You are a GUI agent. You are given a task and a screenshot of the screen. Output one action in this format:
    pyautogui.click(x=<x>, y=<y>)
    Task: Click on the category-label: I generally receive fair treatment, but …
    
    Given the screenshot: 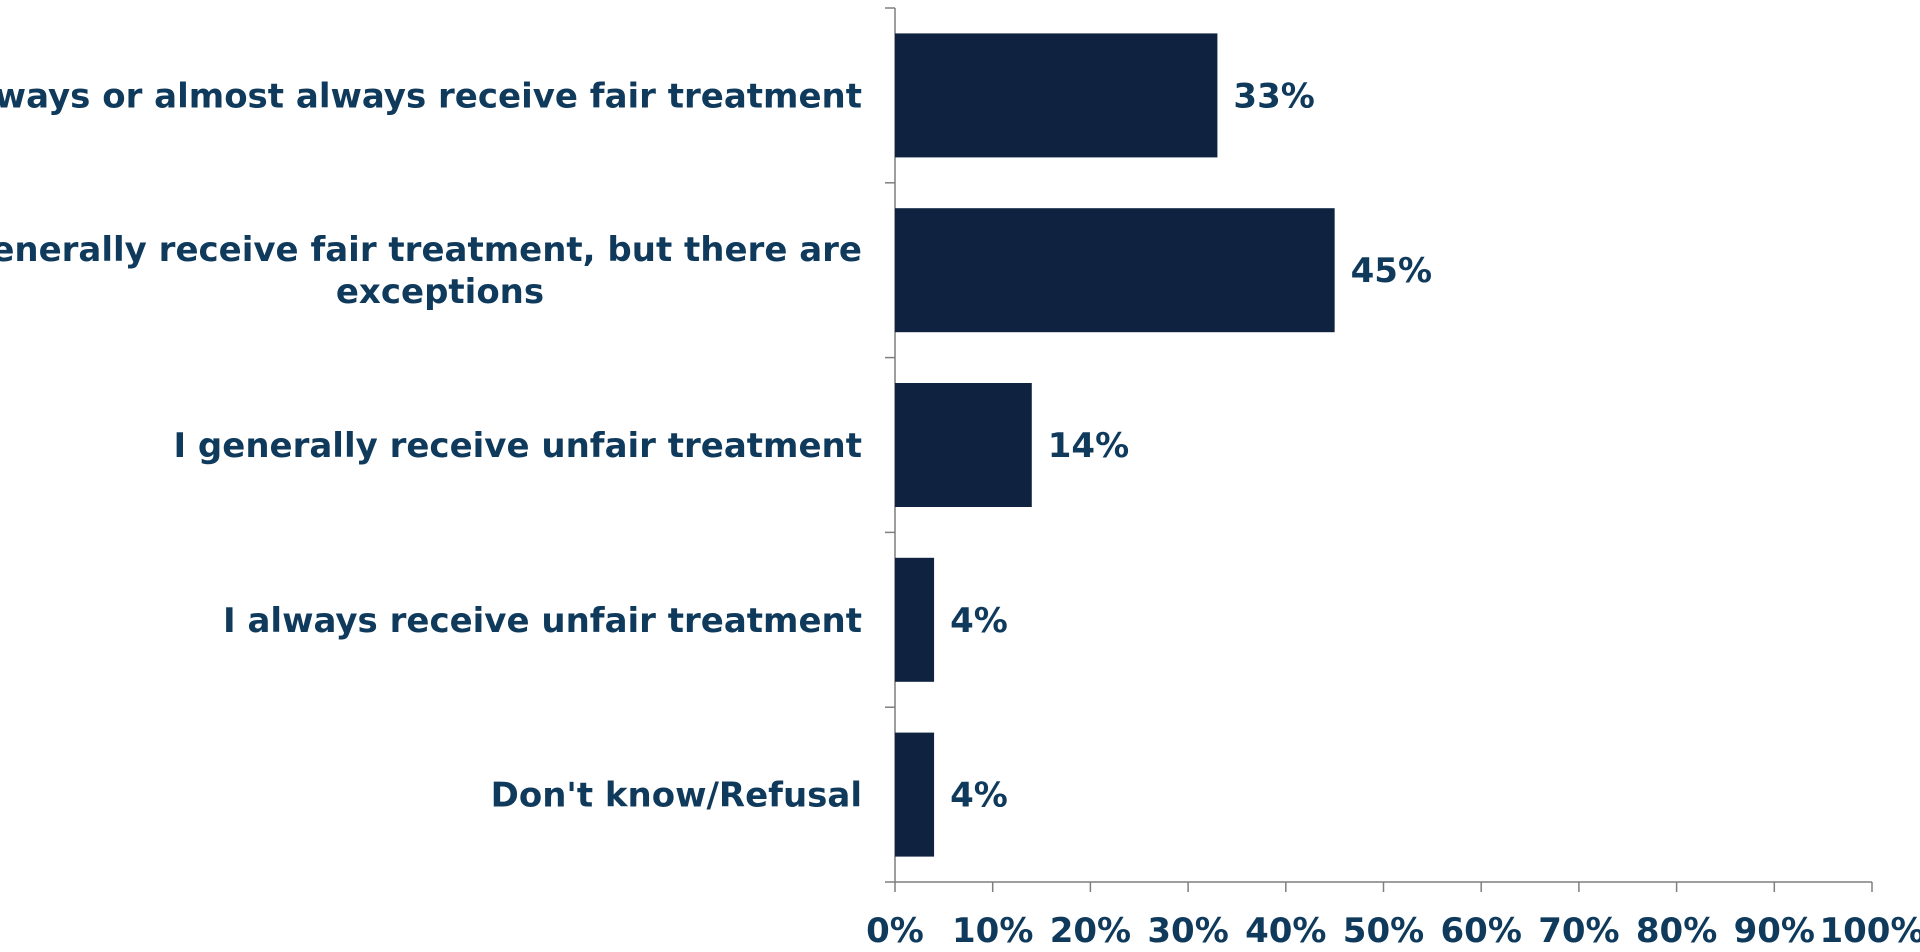 What is the action you would take?
    pyautogui.click(x=431, y=271)
    